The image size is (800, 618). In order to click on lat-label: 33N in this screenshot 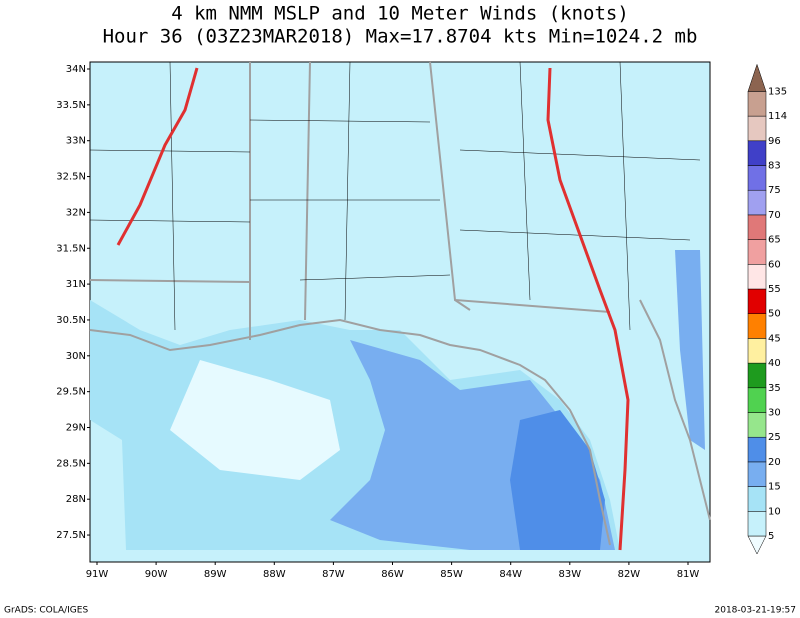, I will do `click(76, 141)`.